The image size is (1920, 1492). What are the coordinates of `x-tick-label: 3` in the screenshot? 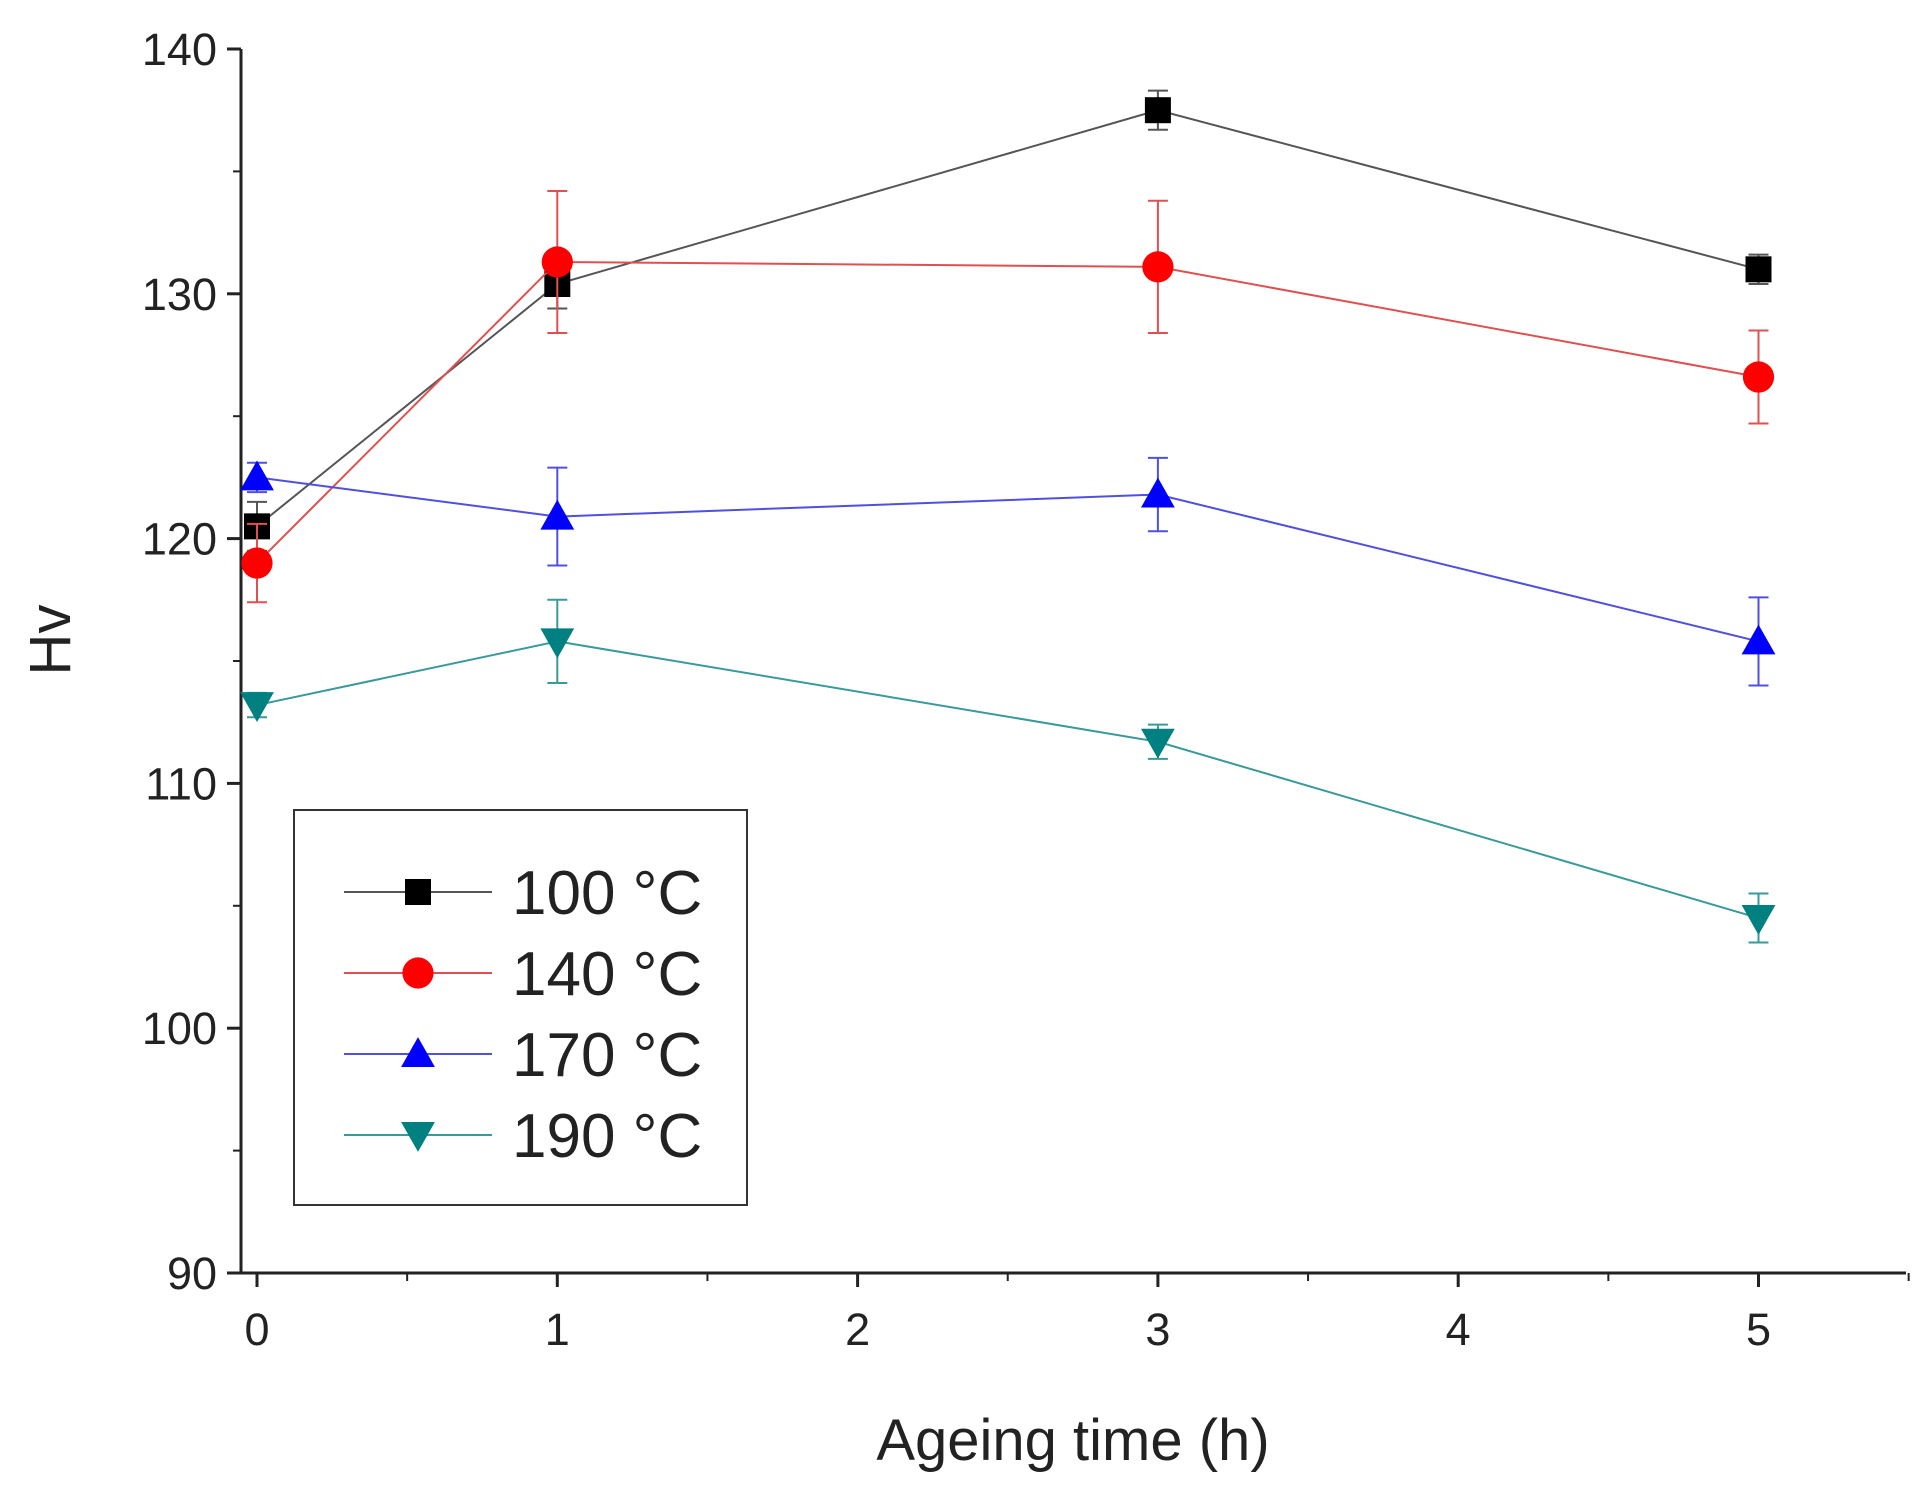 It's located at (1157, 1329).